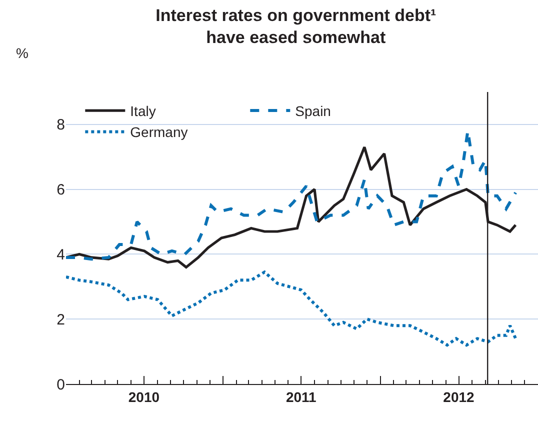 Image resolution: width=538 pixels, height=422 pixels. What do you see at coordinates (60, 190) in the screenshot?
I see `y-tick-label: 6` at bounding box center [60, 190].